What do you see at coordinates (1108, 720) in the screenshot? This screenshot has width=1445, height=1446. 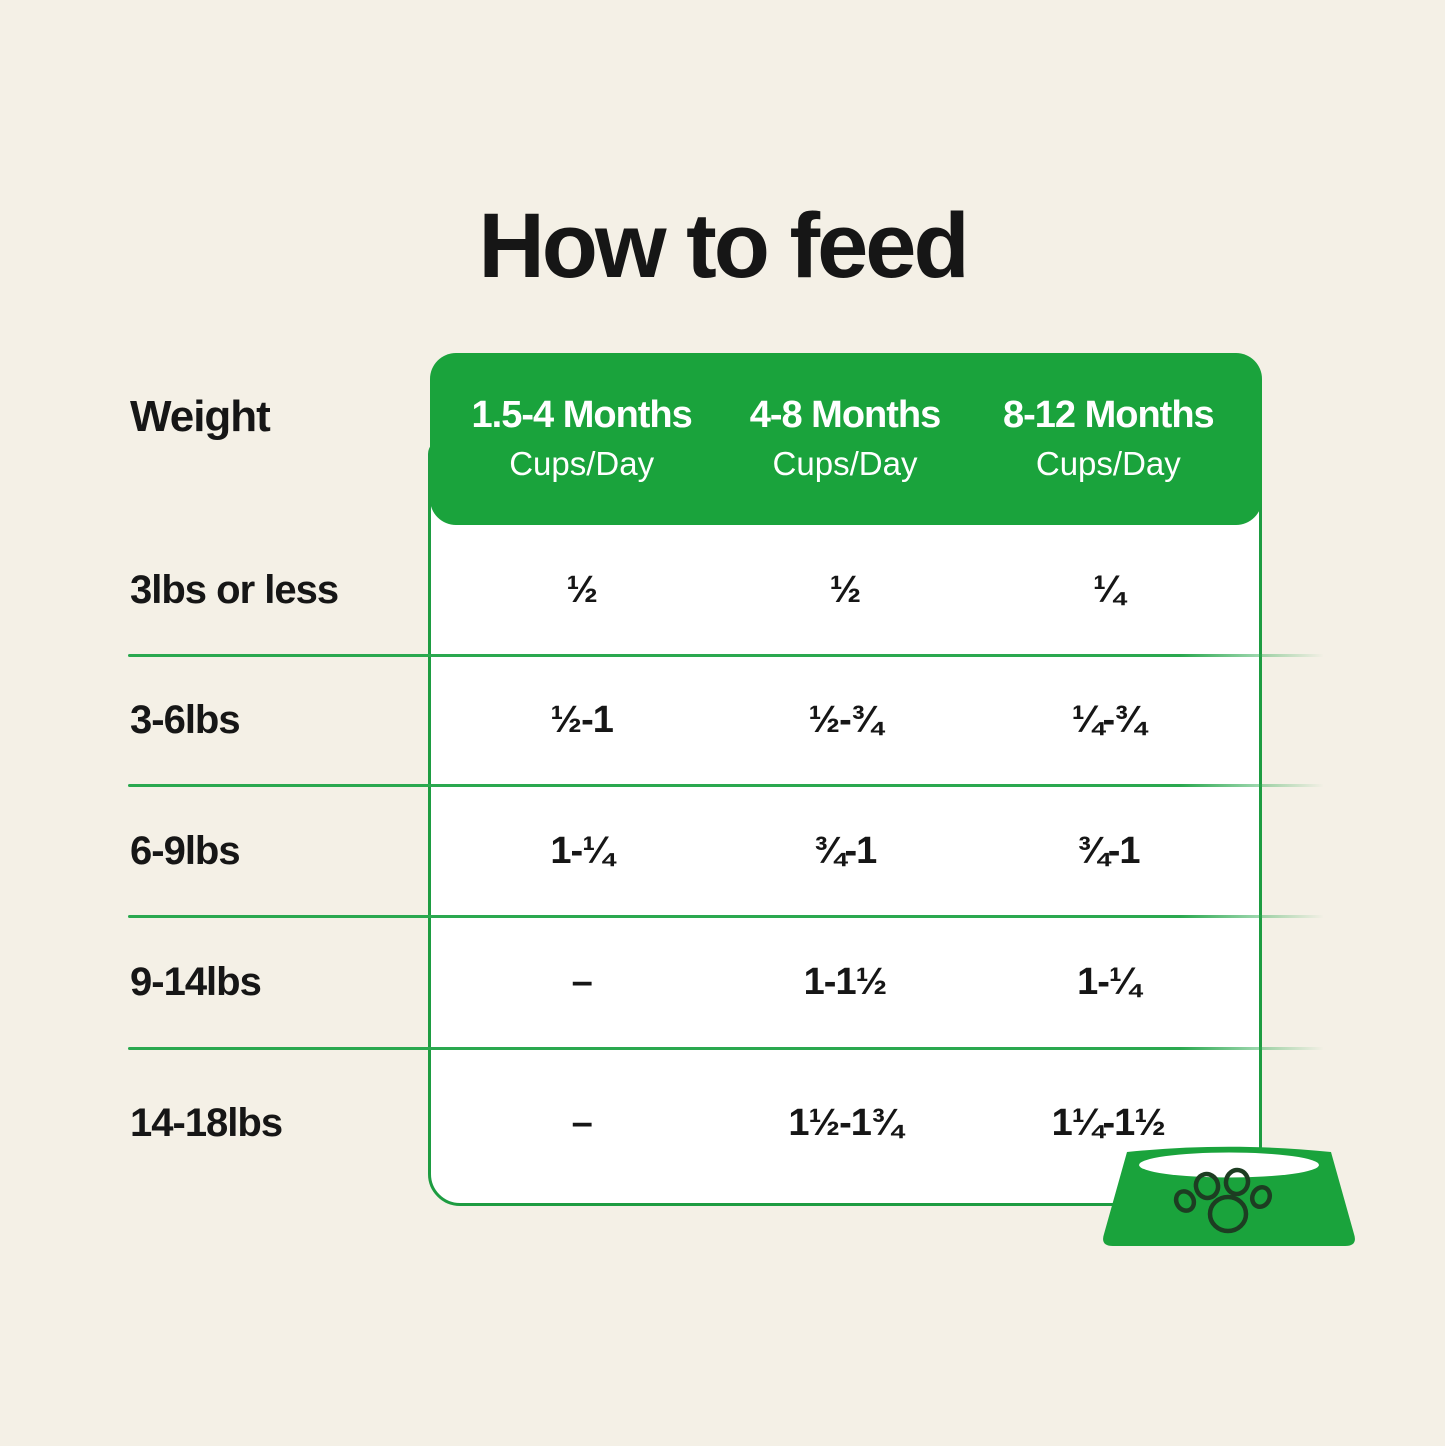 I see `cups-value: ¼-¾` at bounding box center [1108, 720].